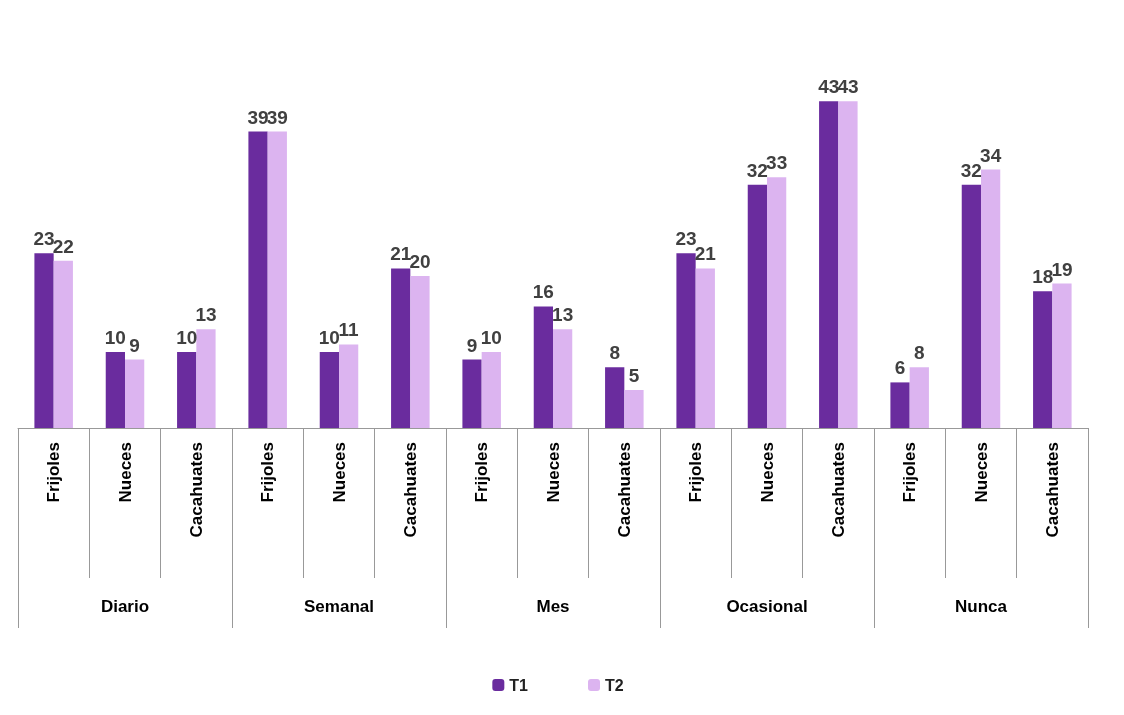 The width and height of the screenshot is (1124, 715). What do you see at coordinates (420, 261) in the screenshot?
I see `data-label: 20` at bounding box center [420, 261].